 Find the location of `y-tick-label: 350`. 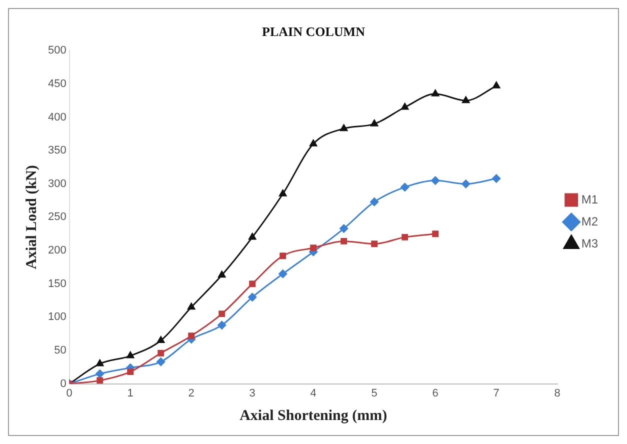

y-tick-label: 350 is located at coordinates (57, 150).